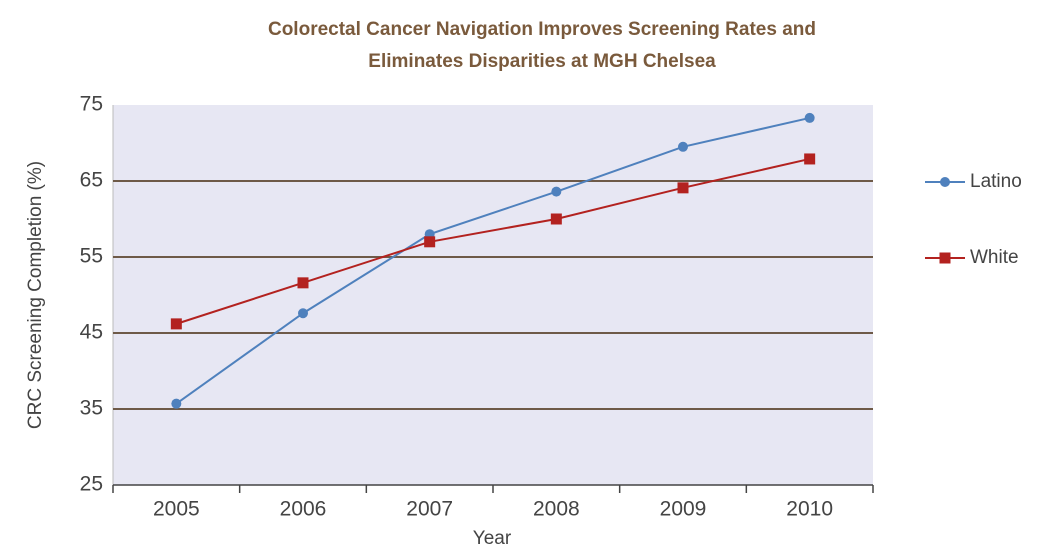 The image size is (1055, 553). Describe the element at coordinates (91, 408) in the screenshot. I see `y-tick-label: 35` at that location.